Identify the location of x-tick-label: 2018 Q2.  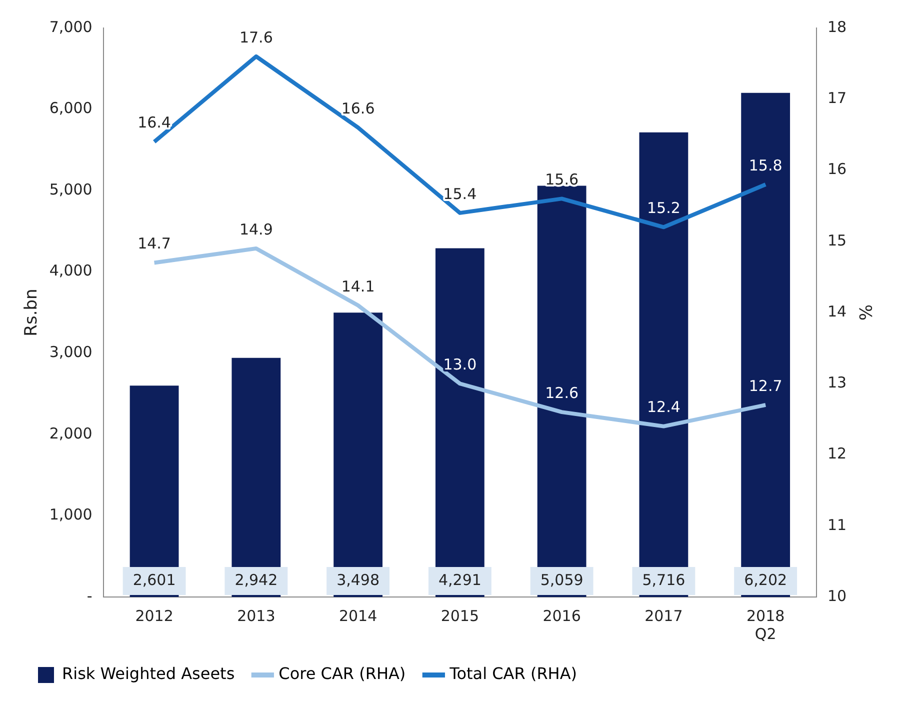
(765, 624).